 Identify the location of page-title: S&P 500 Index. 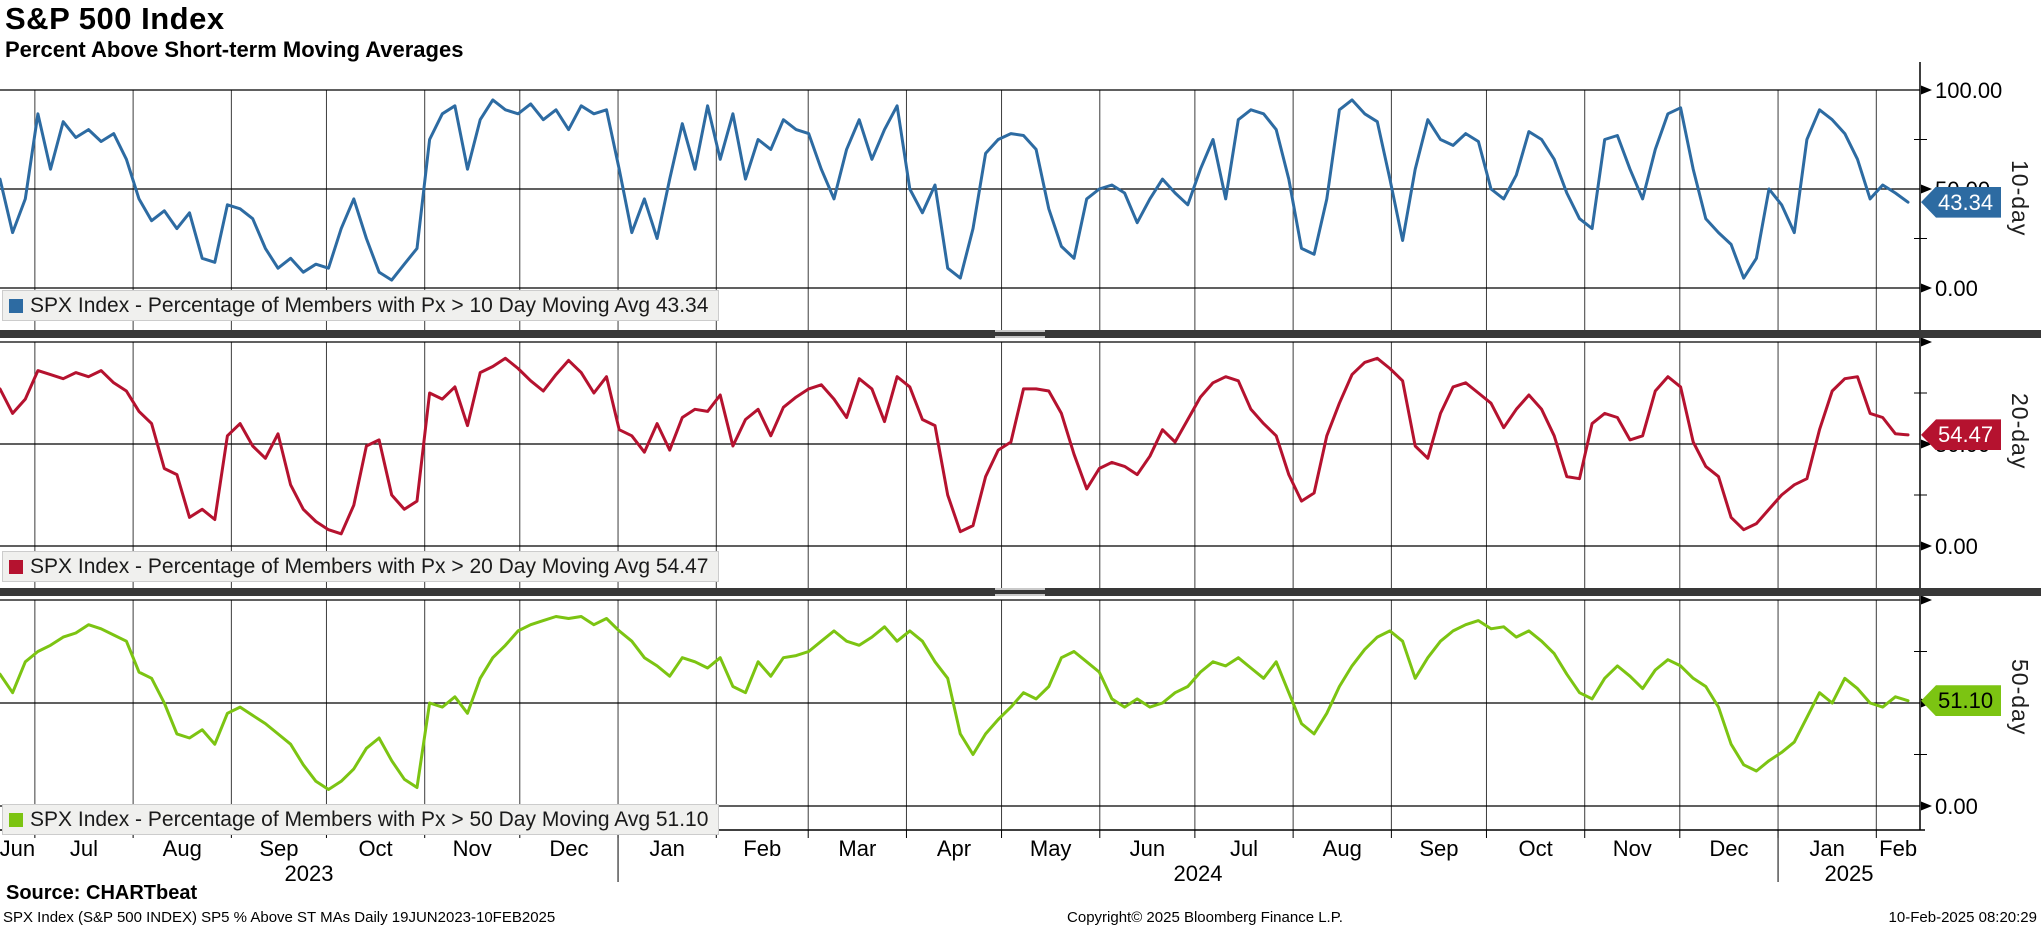
(115, 18).